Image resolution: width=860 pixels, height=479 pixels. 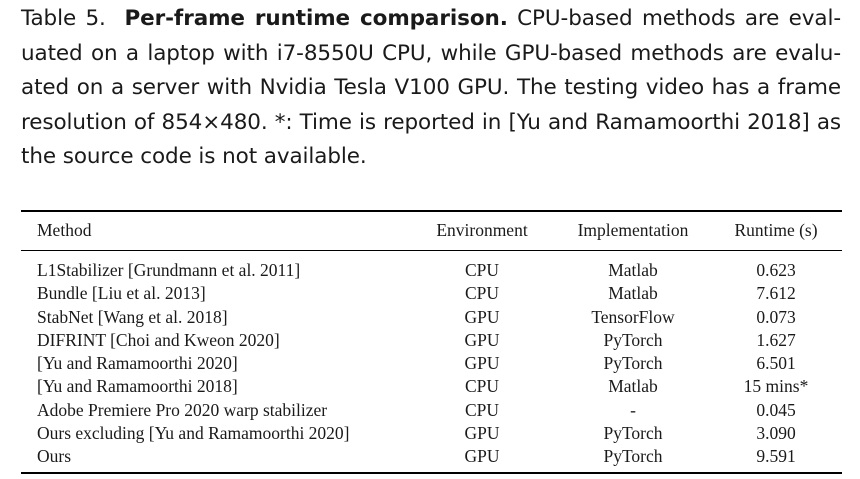 What do you see at coordinates (63, 18) in the screenshot?
I see `caption-label: Table 5.` at bounding box center [63, 18].